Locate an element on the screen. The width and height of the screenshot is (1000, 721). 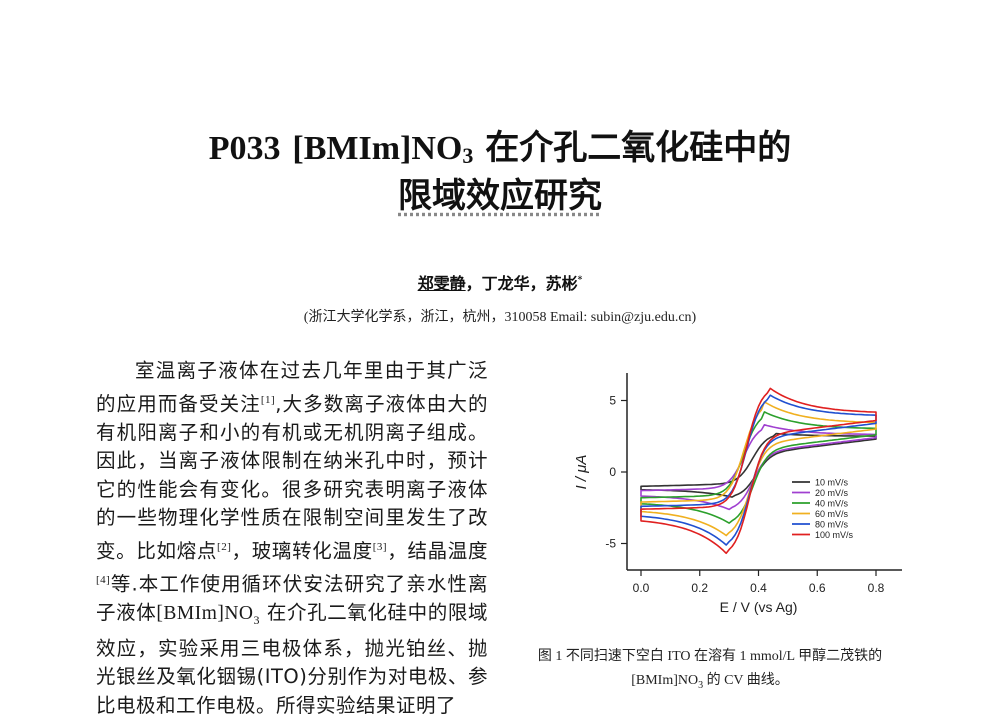
citation-ref-3: [3] is located at coordinates (380, 547).